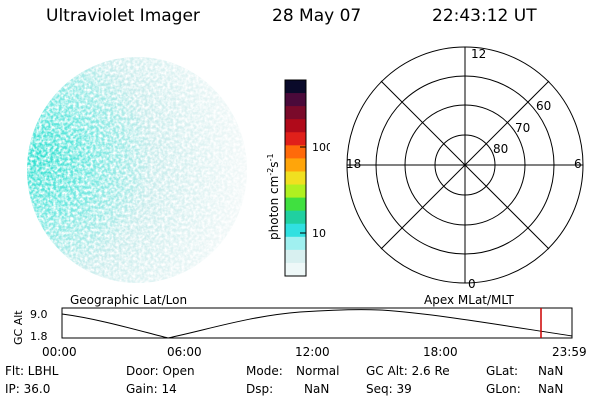 The image size is (600, 400). I want to click on colorbar-tick-100: 100, so click(321, 147).